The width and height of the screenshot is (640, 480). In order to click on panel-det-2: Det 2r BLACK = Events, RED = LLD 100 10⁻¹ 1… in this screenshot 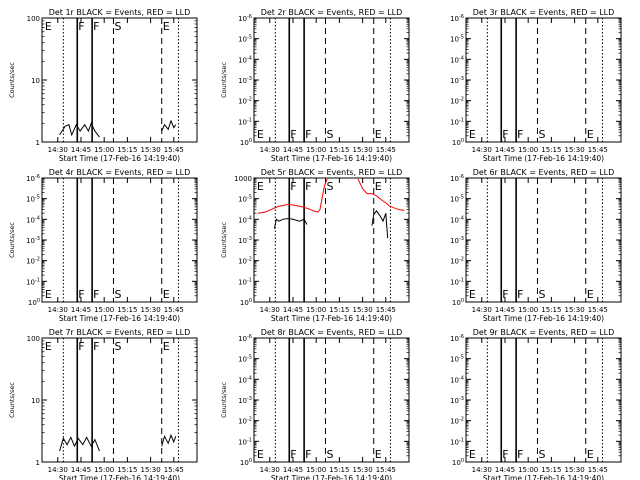, I will do `click(315, 85)`.